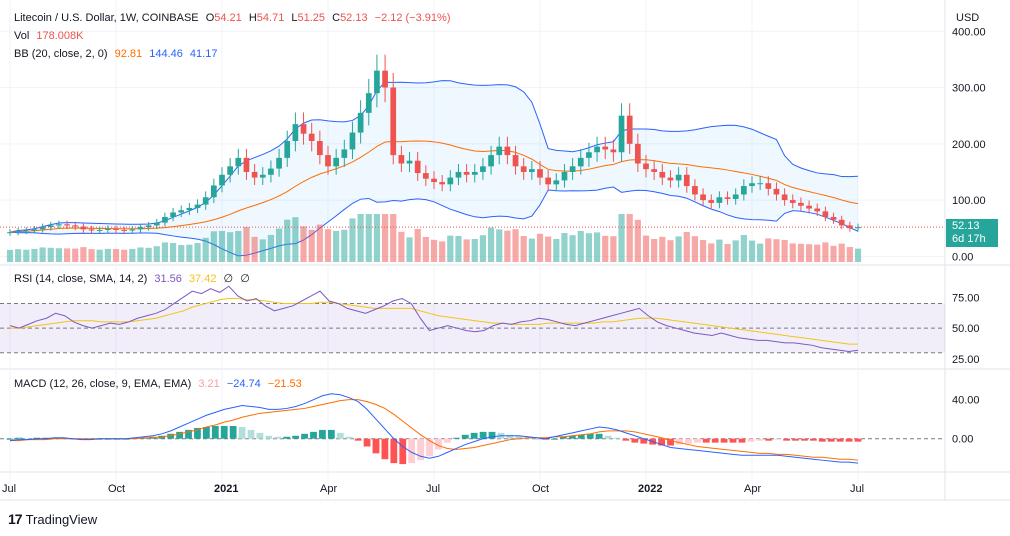 The width and height of the screenshot is (1010, 536). What do you see at coordinates (412, 18) in the screenshot?
I see `change-value: −2.12 (−3.91%)` at bounding box center [412, 18].